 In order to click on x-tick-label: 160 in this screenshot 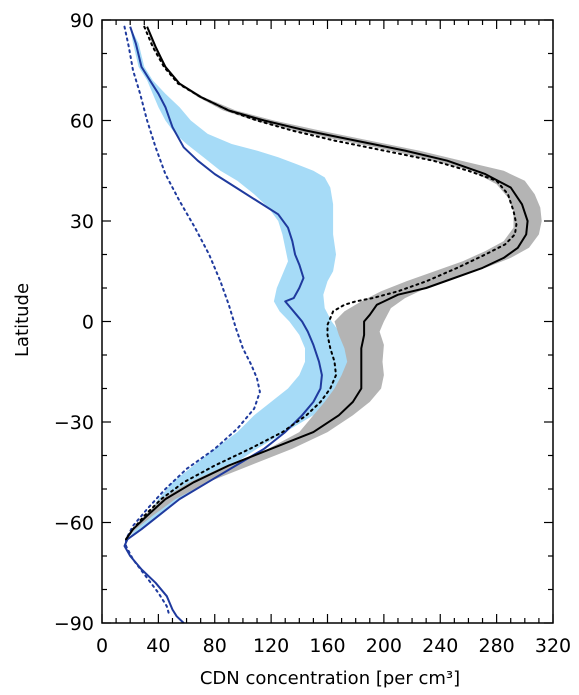, I will do `click(327, 646)`.